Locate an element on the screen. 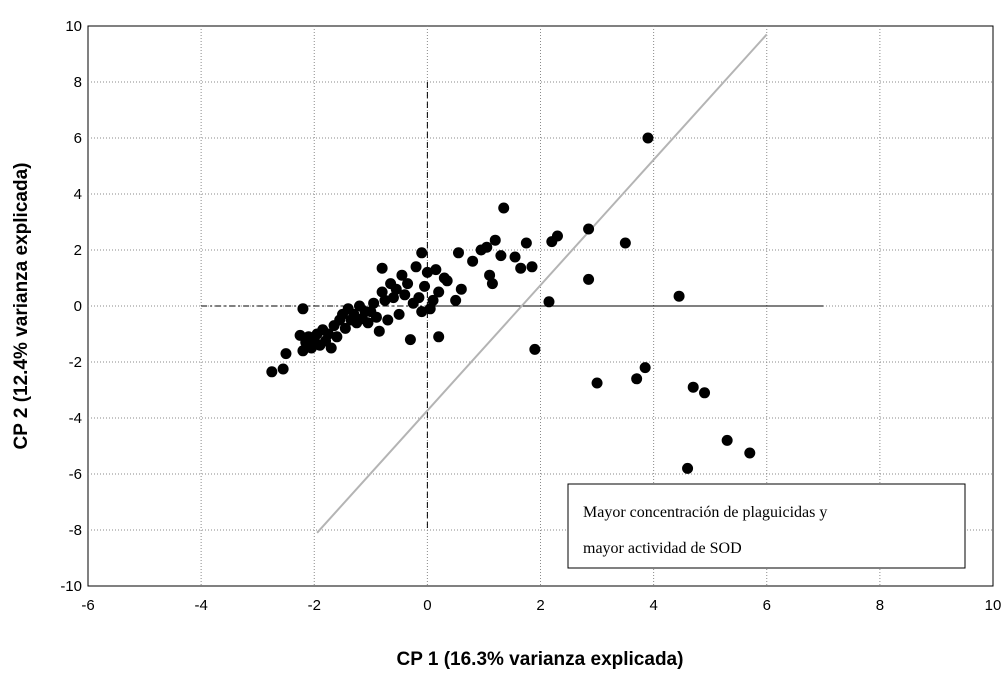  x-tick-label: 8 is located at coordinates (880, 605).